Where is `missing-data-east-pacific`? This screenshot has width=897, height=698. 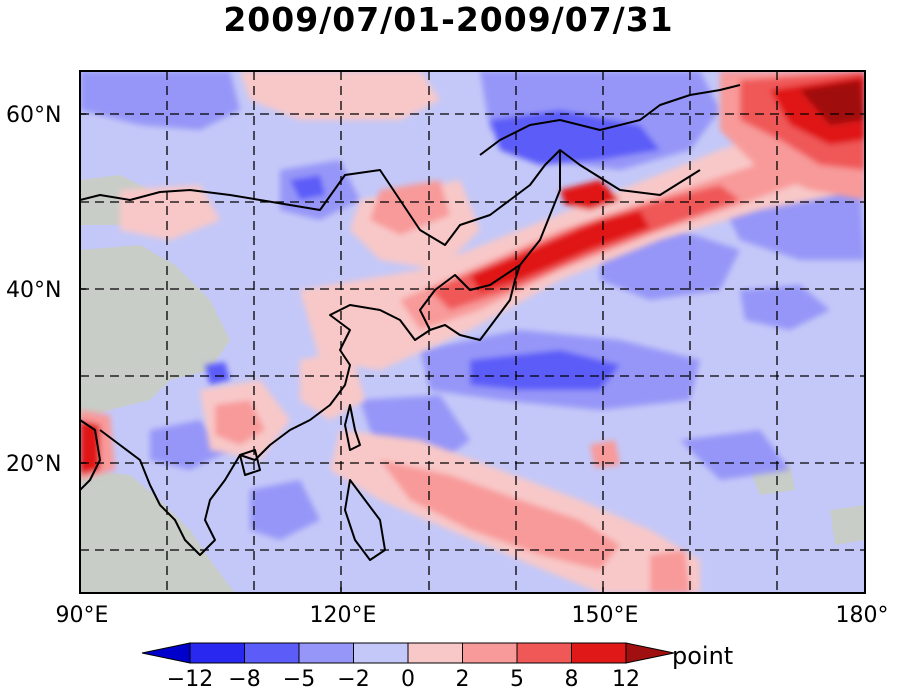 missing-data-east-pacific is located at coordinates (847, 525).